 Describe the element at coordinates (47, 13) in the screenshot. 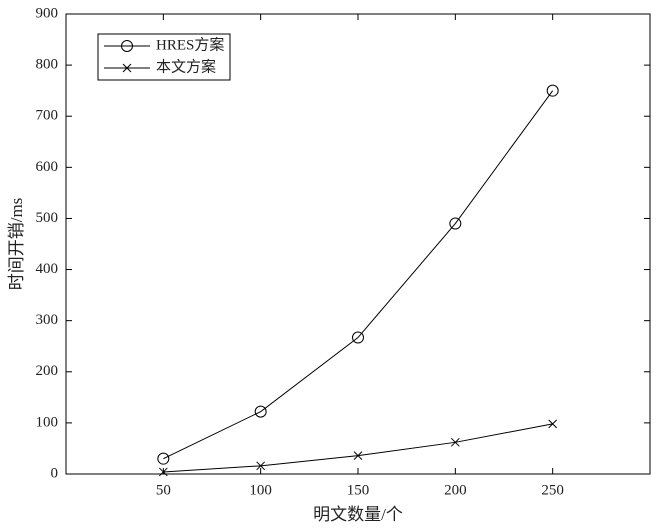

I see `y-tick-label: 900` at that location.